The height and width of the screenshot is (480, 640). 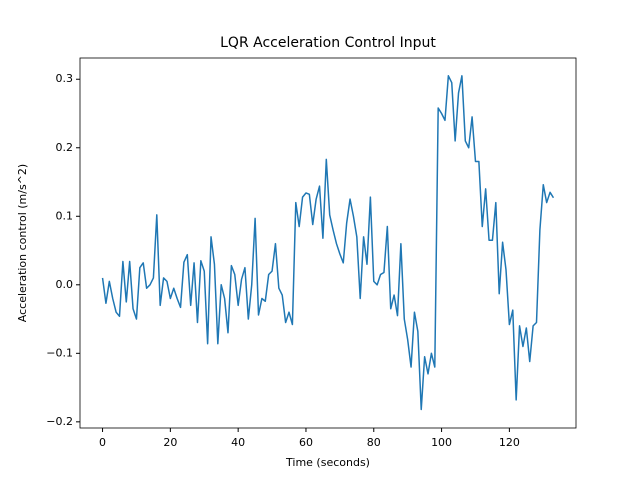 I want to click on y-tick-label: 0.2, so click(x=65, y=147).